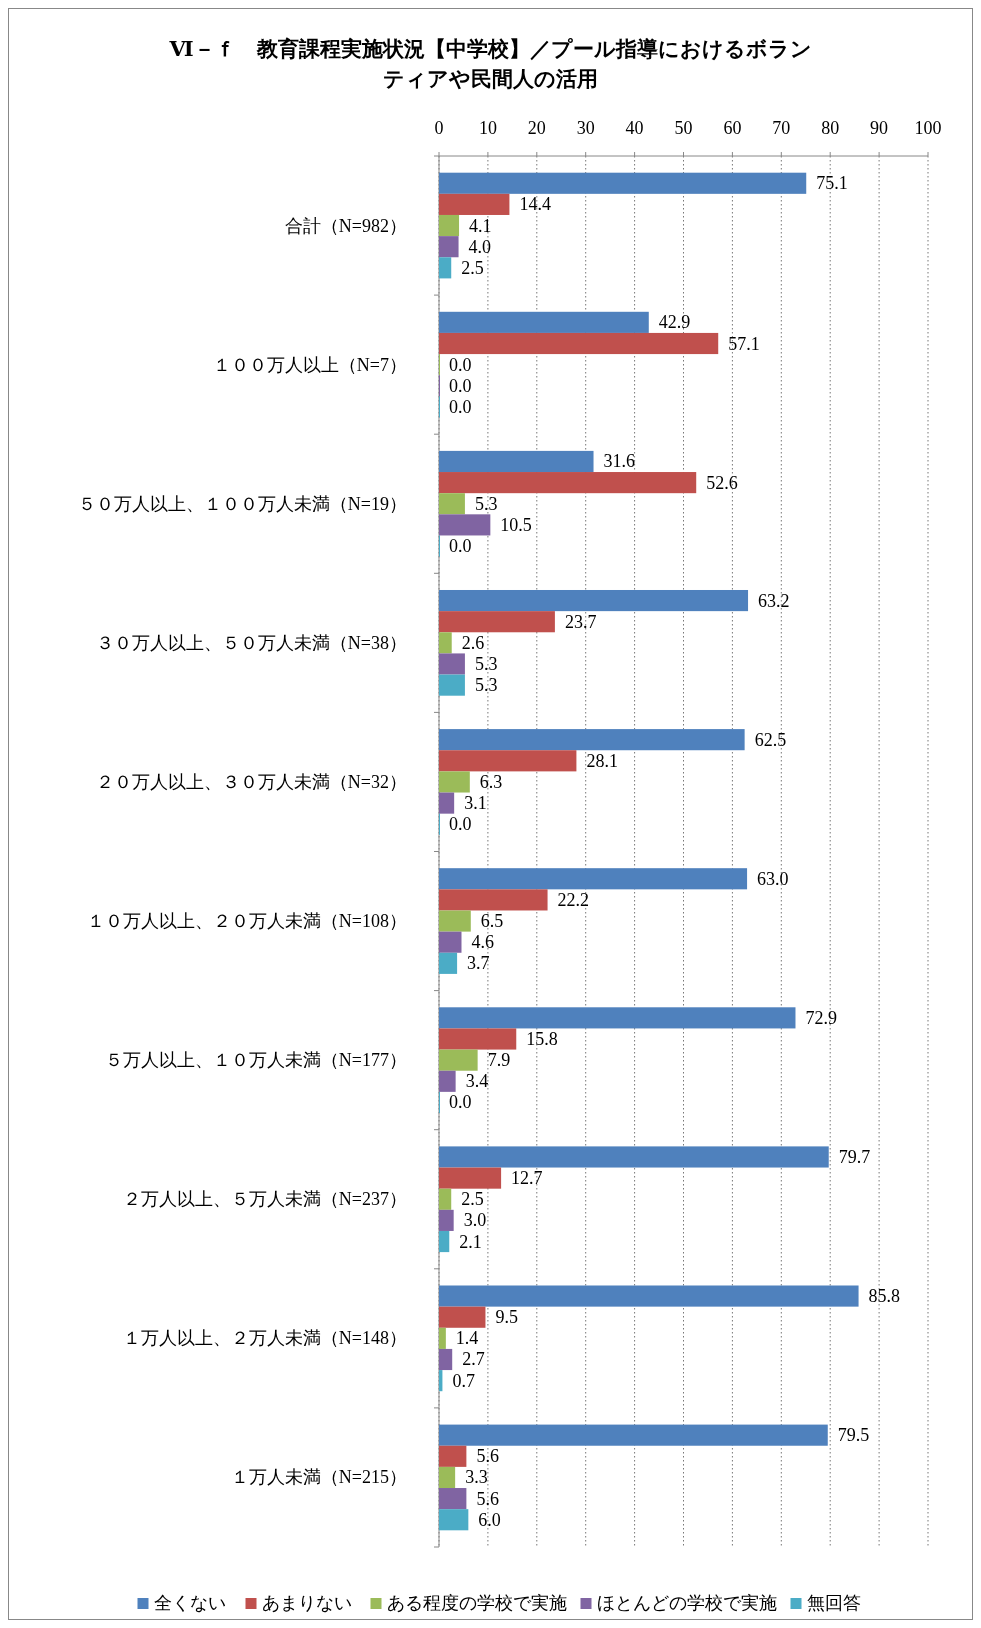 Image resolution: width=981 pixels, height=1628 pixels. Describe the element at coordinates (542, 1039) in the screenshot. I see `data-label: 15.8` at that location.